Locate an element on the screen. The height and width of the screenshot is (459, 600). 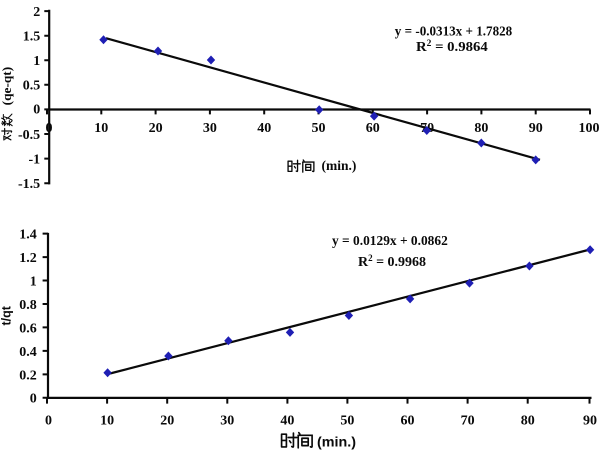
svg-text: t/qt is located at coordinates (7, 315).